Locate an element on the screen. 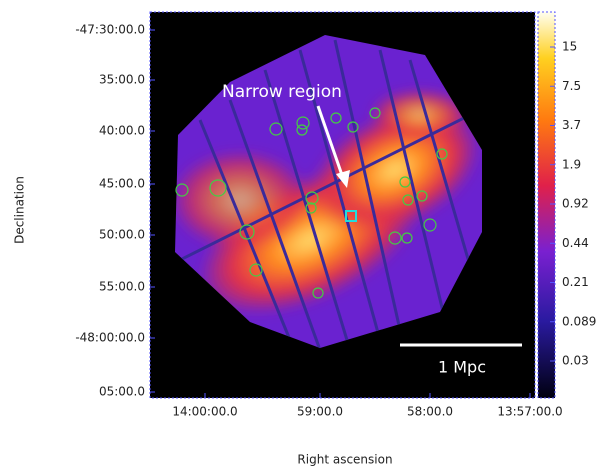 This screenshot has width=603, height=472. colorbar-label: 7.5 is located at coordinates (571, 86).